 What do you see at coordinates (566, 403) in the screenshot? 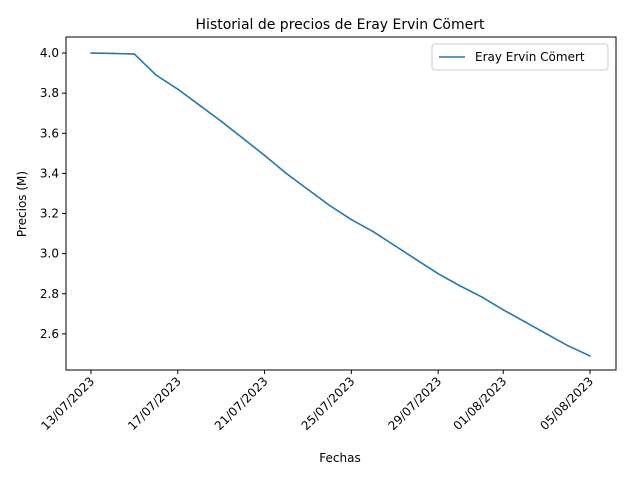
I see `x-tick-label: 05/08/2023` at bounding box center [566, 403].